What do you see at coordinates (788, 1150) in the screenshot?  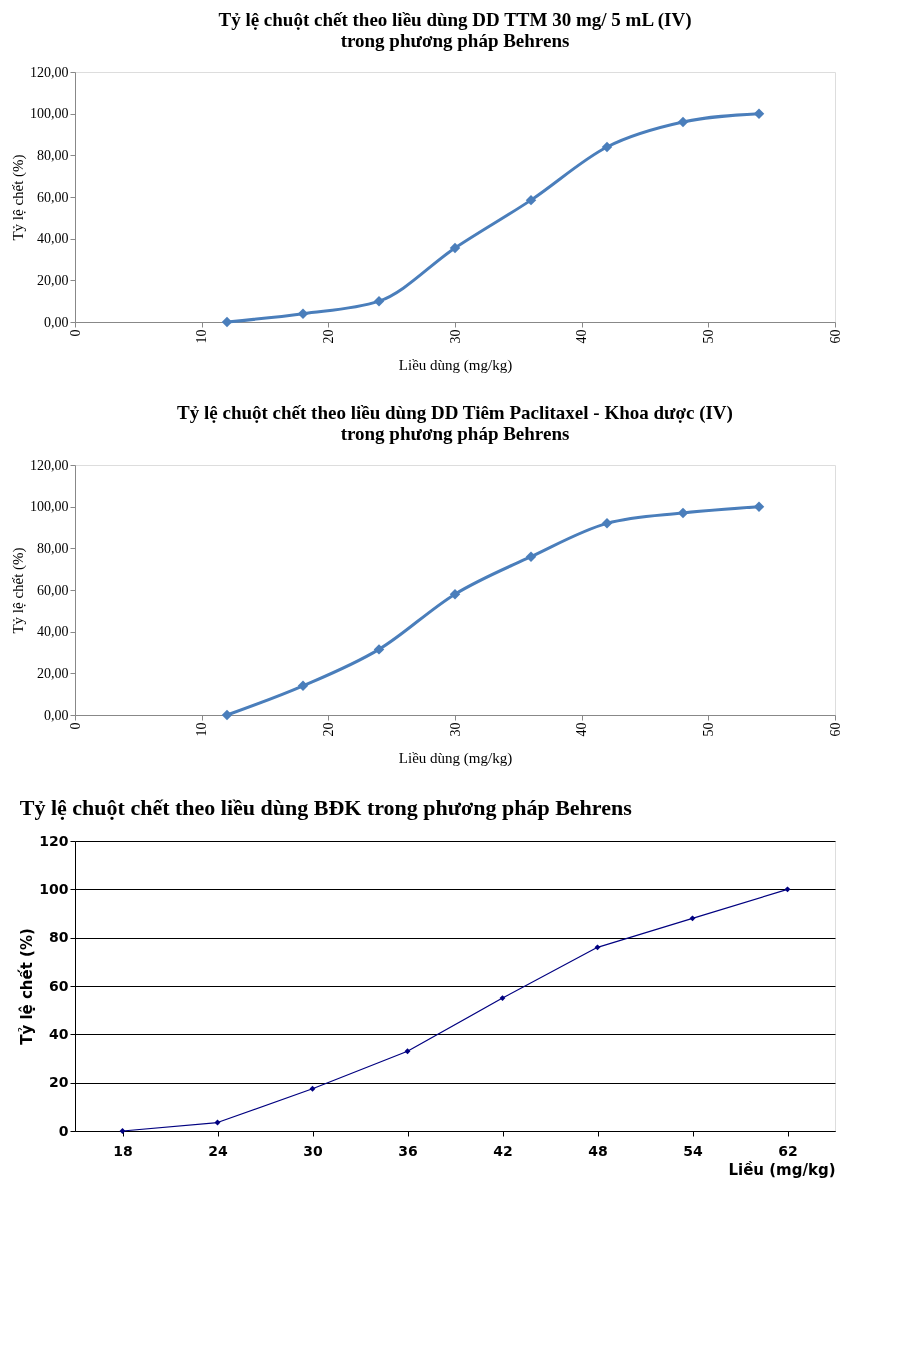 I see `x-tick-label: 62` at bounding box center [788, 1150].